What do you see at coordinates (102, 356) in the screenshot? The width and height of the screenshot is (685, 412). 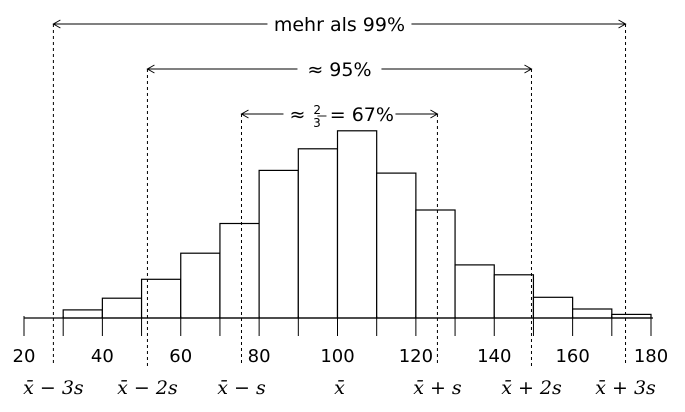 I see `x-tick-label: 40` at bounding box center [102, 356].